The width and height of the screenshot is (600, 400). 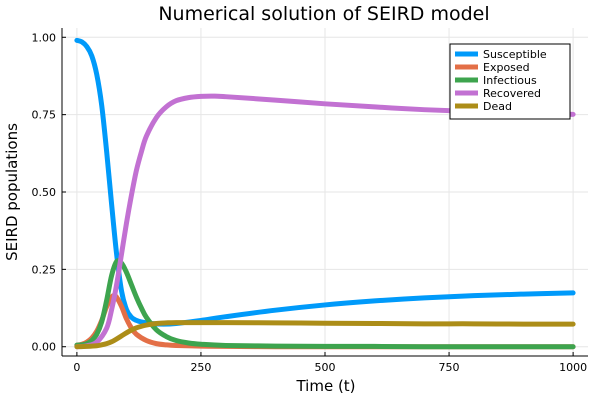 I want to click on x-tick-label: 0, so click(x=76, y=367).